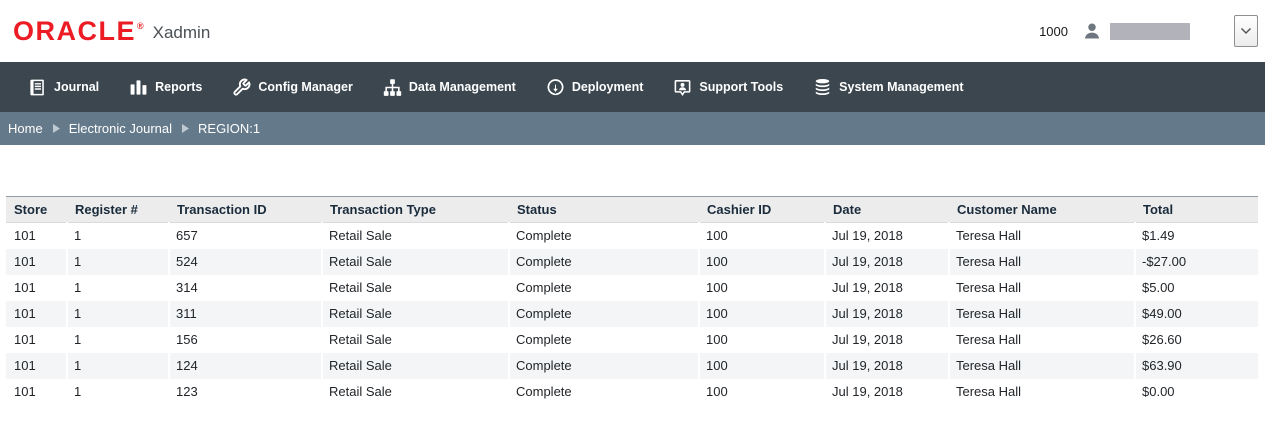  What do you see at coordinates (120, 128) in the screenshot?
I see `breadcrumb-electronic-journal: Electronic Journal` at bounding box center [120, 128].